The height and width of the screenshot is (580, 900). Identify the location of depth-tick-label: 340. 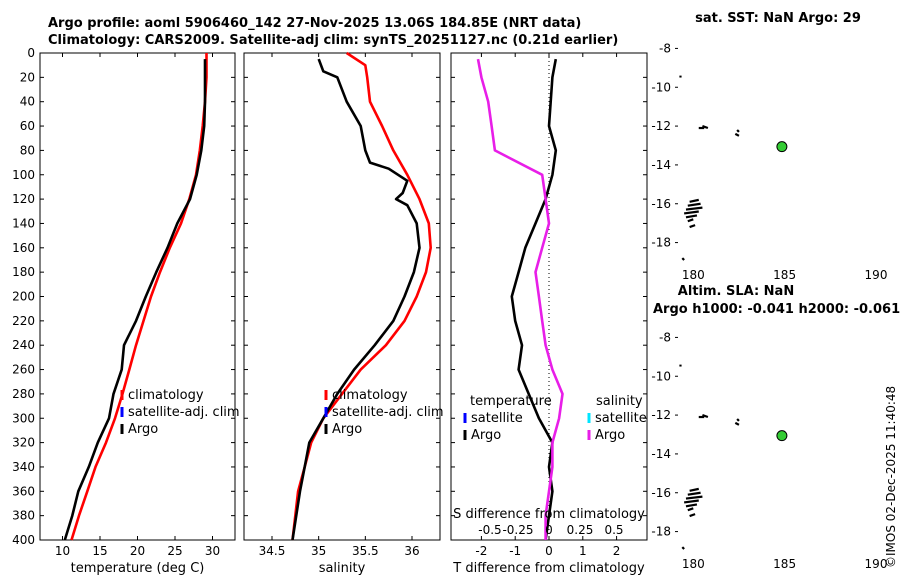
(23, 467).